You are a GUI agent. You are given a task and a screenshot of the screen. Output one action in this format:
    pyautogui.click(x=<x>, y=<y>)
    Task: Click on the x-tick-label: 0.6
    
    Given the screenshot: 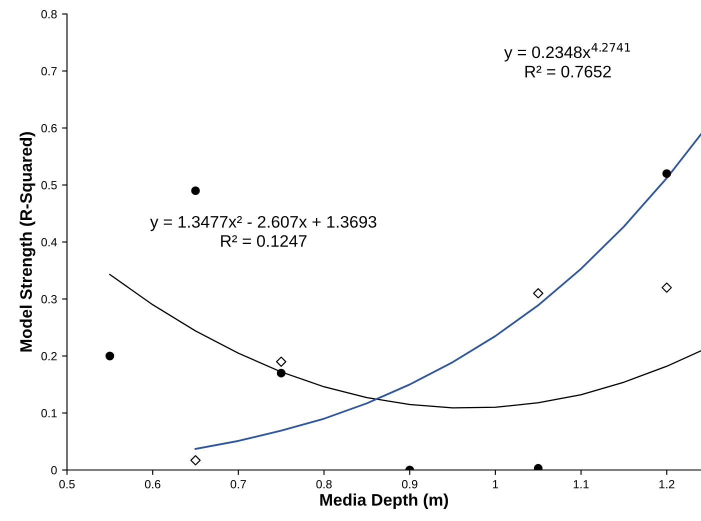 What is the action you would take?
    pyautogui.click(x=152, y=484)
    